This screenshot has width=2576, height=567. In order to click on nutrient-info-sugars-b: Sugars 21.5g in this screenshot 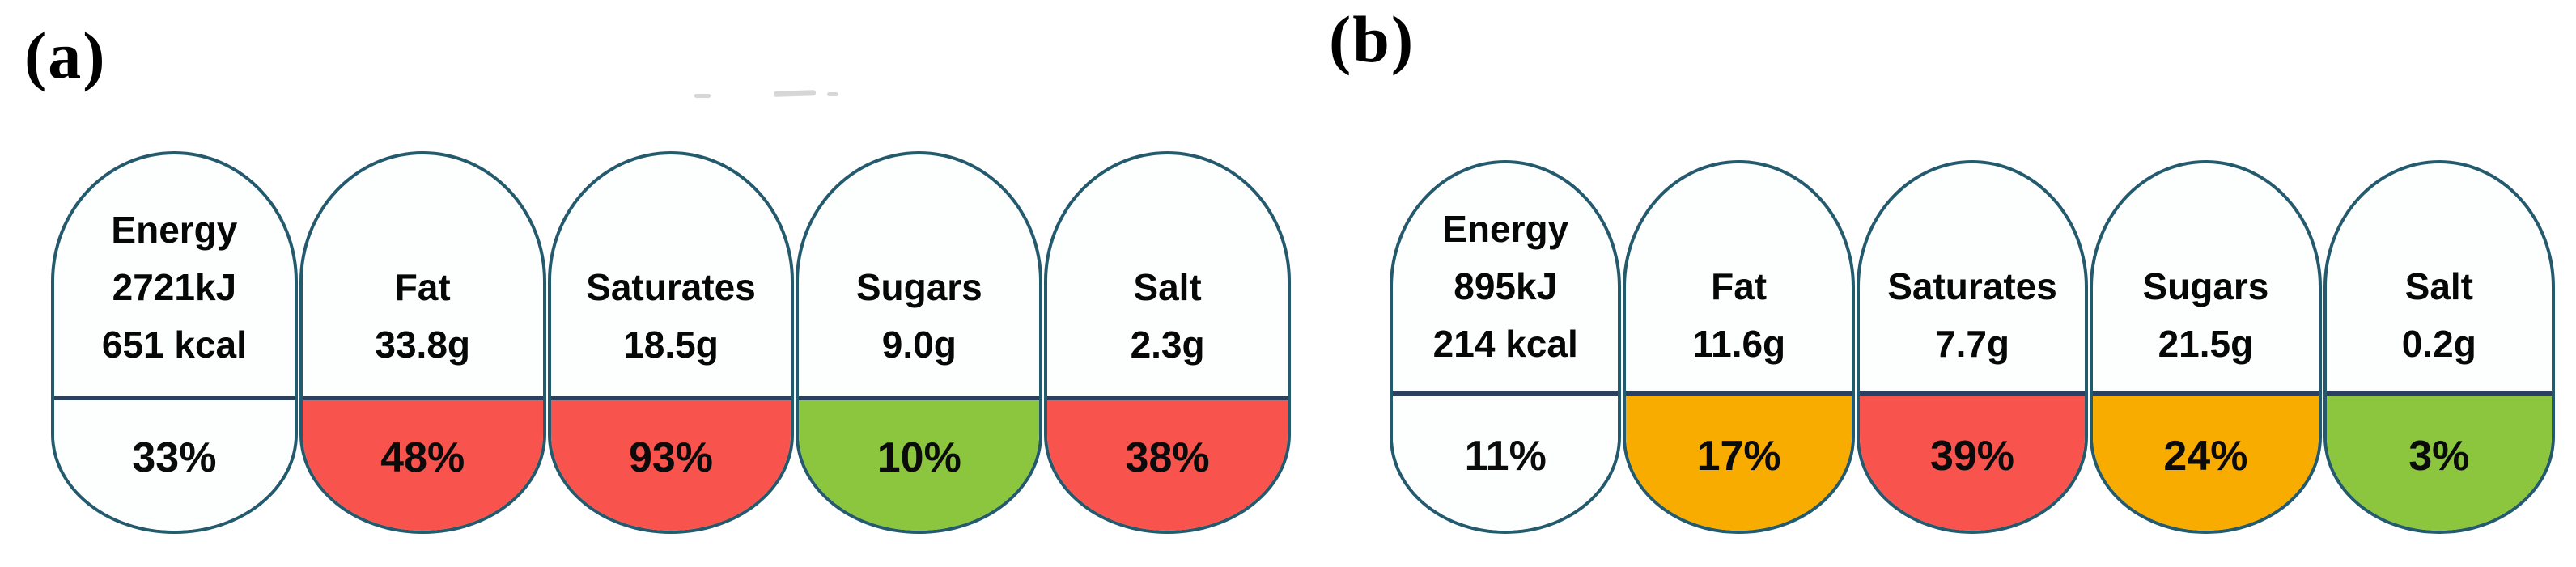, I will do `click(2205, 277)`.